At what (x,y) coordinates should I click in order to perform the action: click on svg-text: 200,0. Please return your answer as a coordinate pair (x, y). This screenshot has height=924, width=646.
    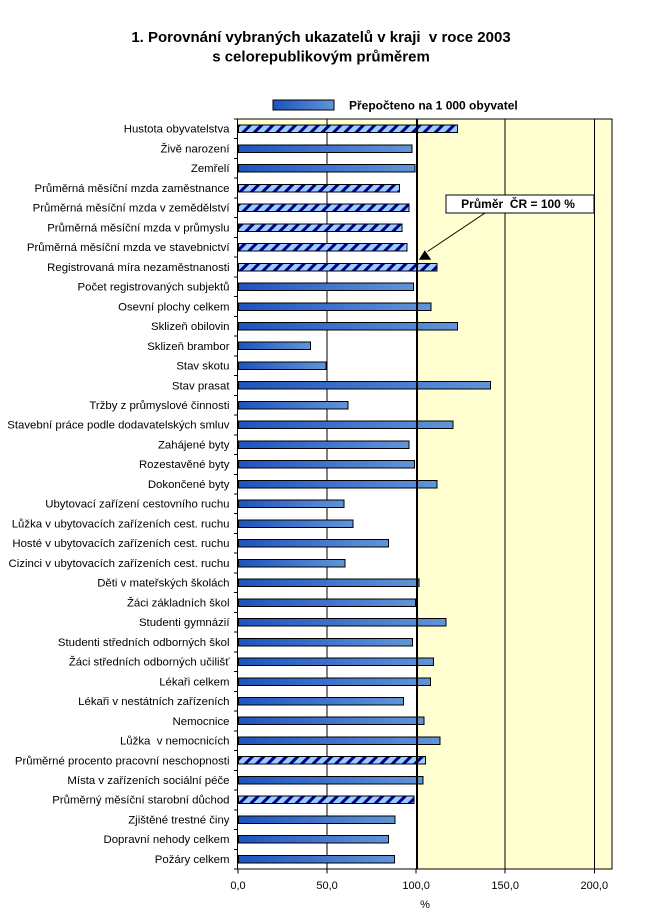
    Looking at the image, I should click on (595, 886).